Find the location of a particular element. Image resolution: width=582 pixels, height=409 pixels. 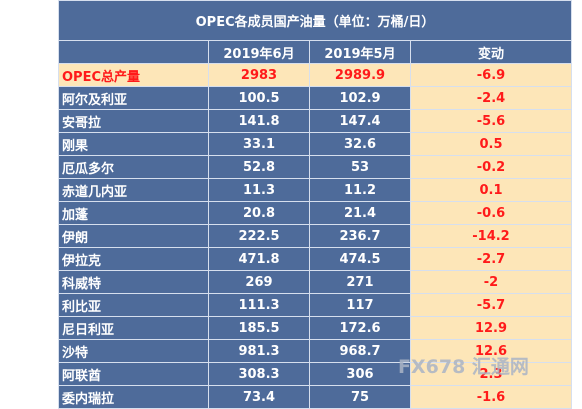

may-cell: 53 is located at coordinates (360, 167).